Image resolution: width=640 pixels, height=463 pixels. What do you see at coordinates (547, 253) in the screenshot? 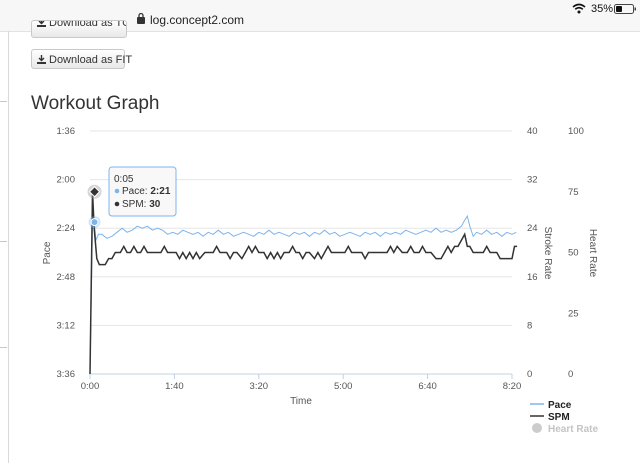
I see `stroke-rate-axis-title: Stroke Rate` at bounding box center [547, 253].